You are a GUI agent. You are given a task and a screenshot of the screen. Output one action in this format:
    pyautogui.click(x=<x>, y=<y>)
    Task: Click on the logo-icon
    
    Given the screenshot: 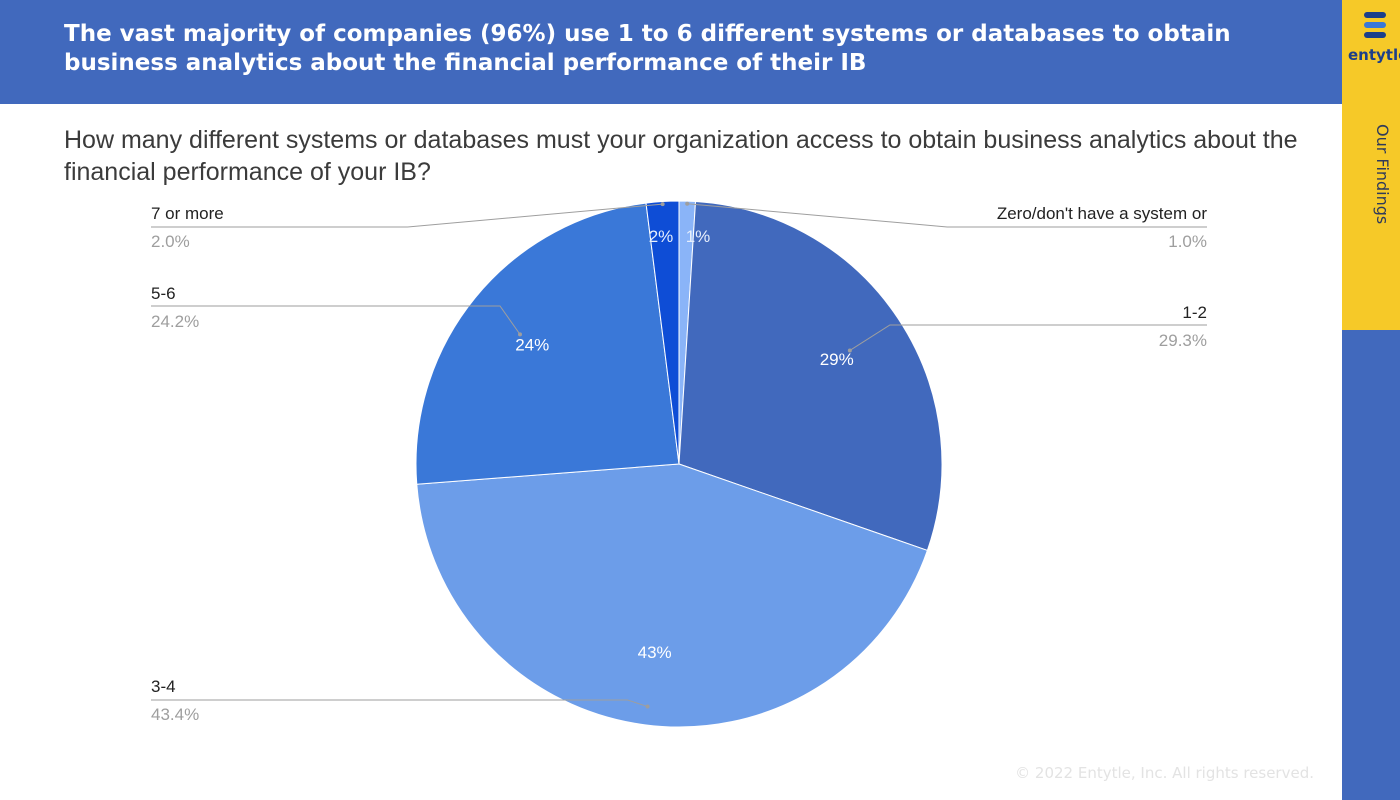 What is the action you would take?
    pyautogui.click(x=1375, y=25)
    